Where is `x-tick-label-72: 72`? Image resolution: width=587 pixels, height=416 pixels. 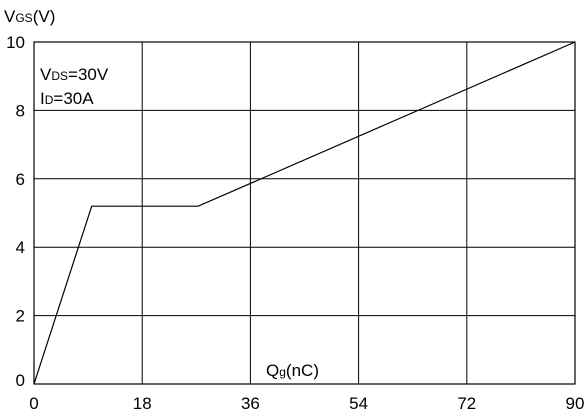 x-tick-label-72: 72 is located at coordinates (466, 403).